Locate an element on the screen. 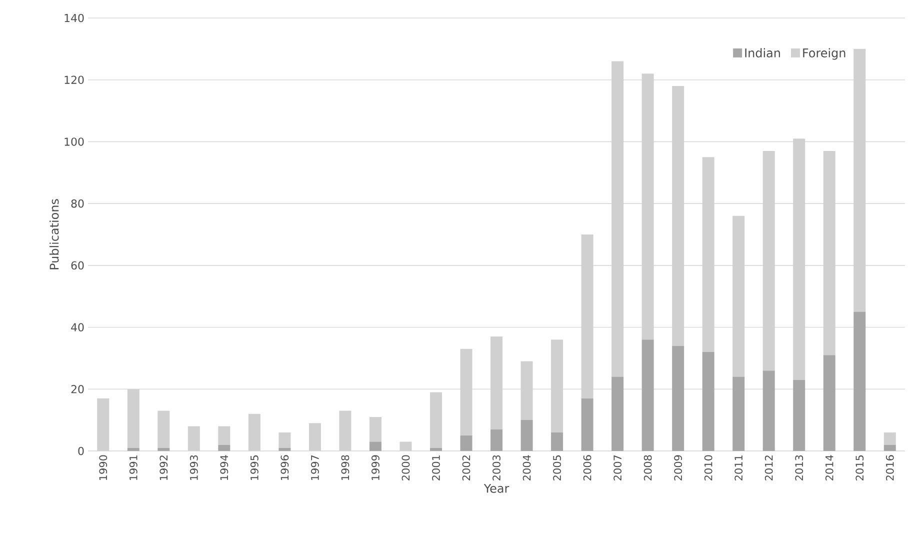 The width and height of the screenshot is (911, 536). x-tick-label: 1990 is located at coordinates (103, 467).